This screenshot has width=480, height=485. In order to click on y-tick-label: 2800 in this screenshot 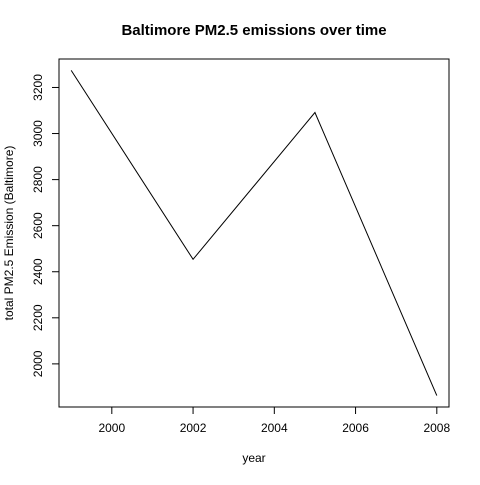, I will do `click(38, 179)`.